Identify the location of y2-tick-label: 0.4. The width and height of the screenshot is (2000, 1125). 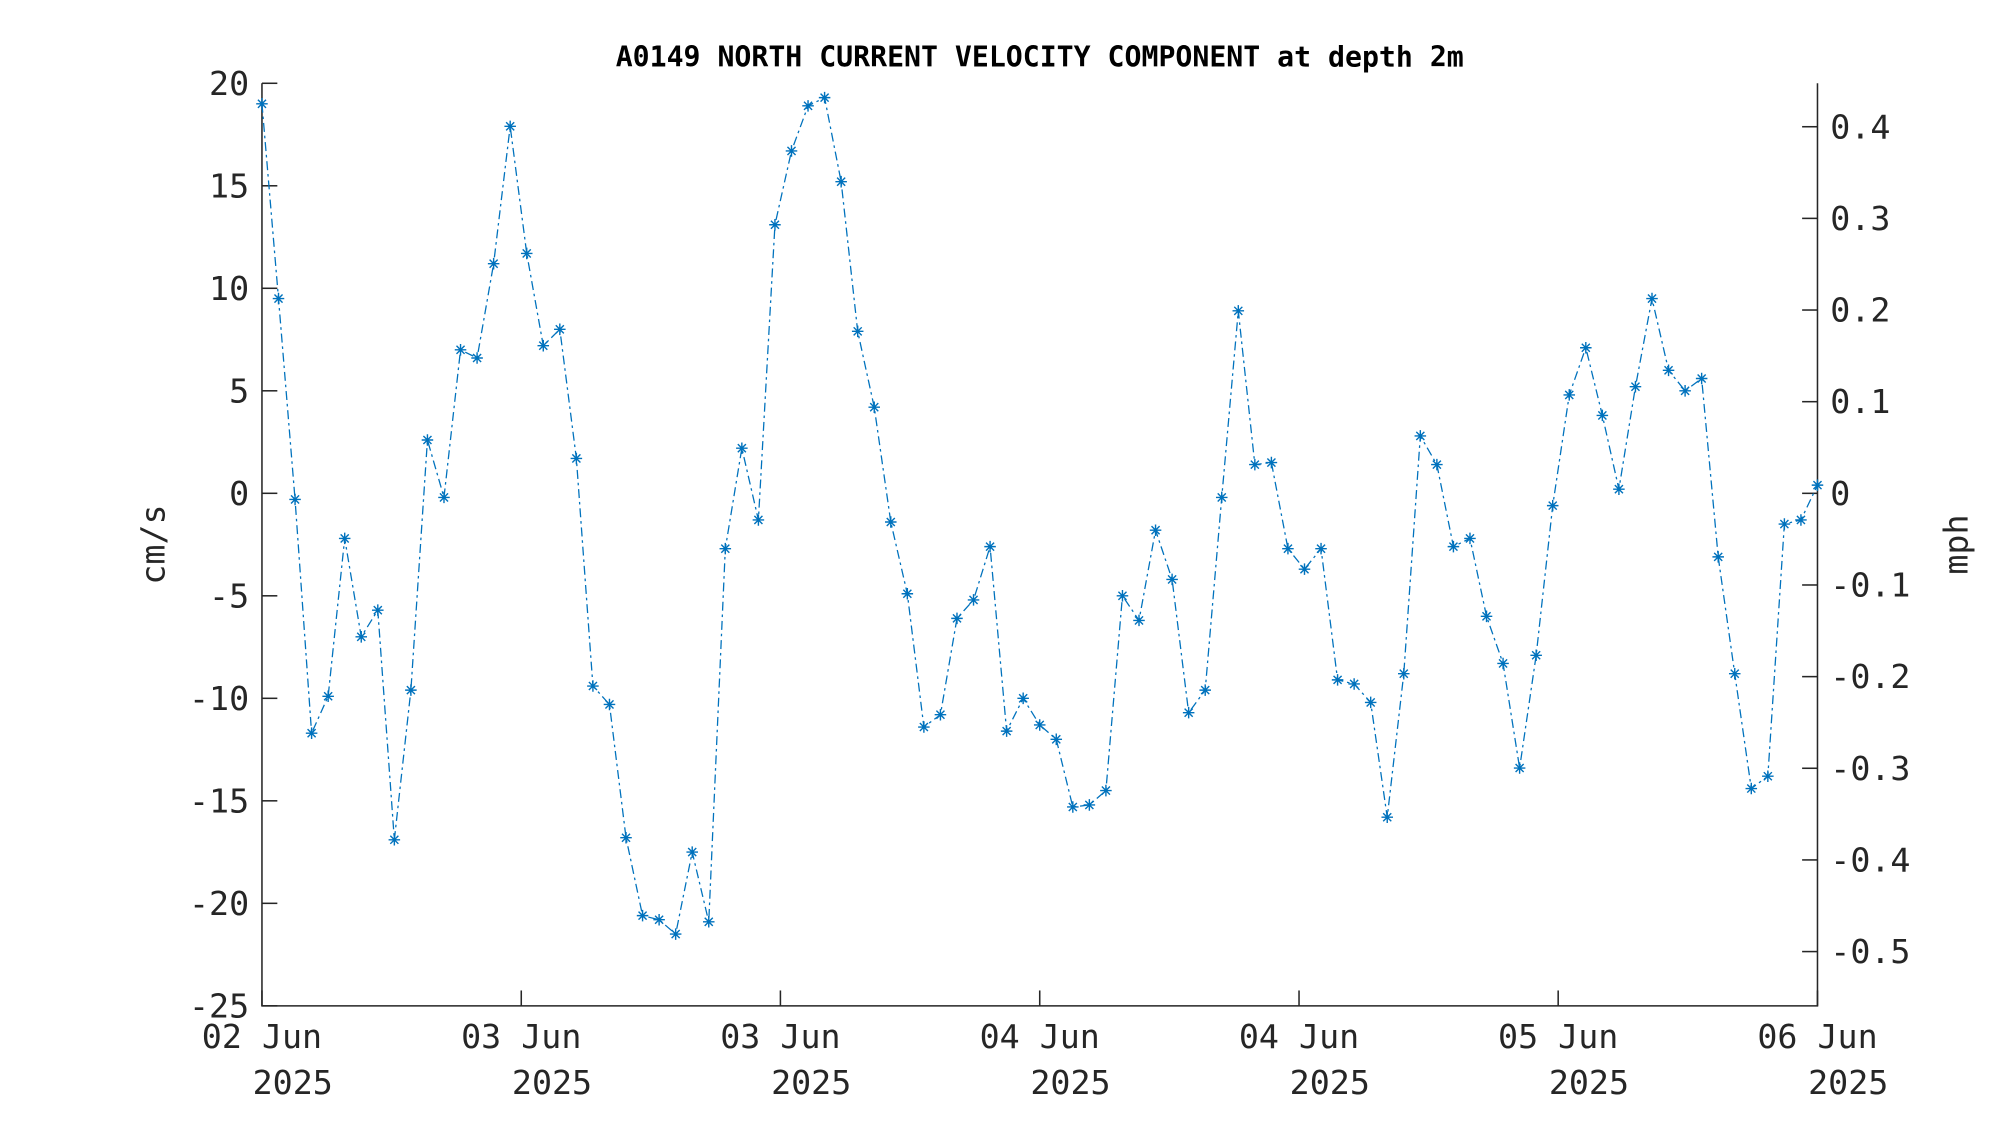
(1860, 126).